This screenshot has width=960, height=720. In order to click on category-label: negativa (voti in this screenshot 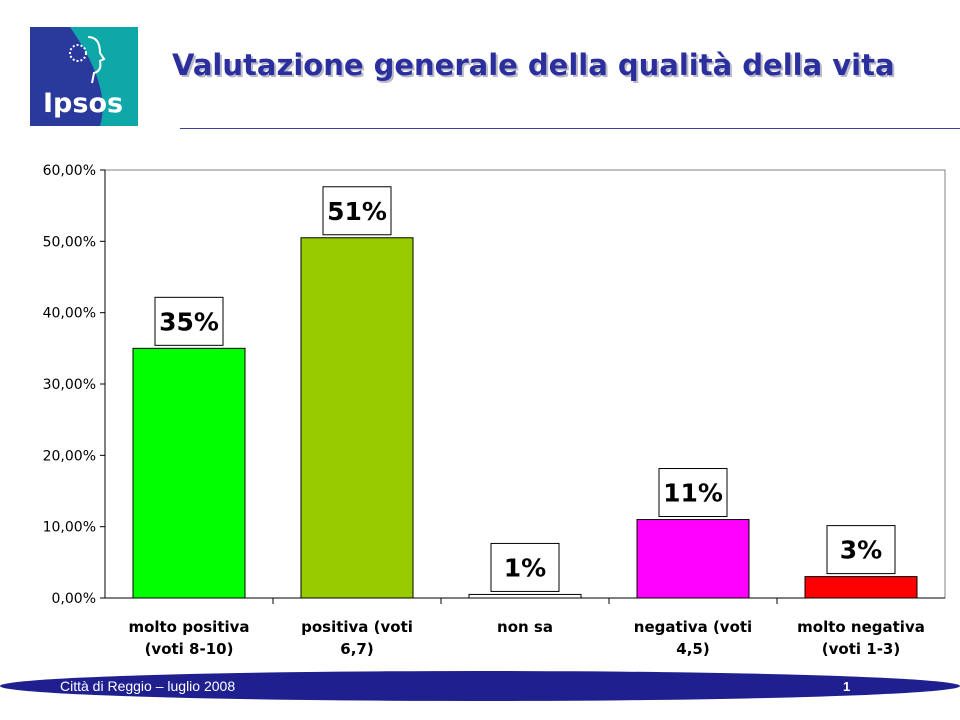, I will do `click(693, 627)`.